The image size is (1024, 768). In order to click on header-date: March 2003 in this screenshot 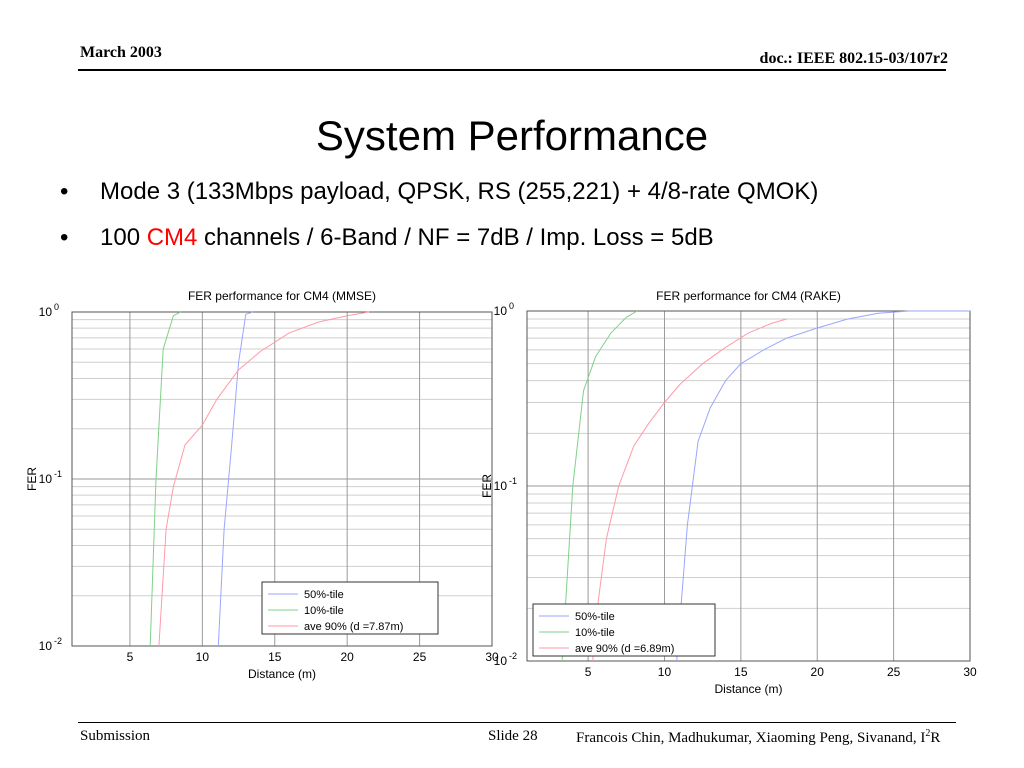, I will do `click(121, 52)`.